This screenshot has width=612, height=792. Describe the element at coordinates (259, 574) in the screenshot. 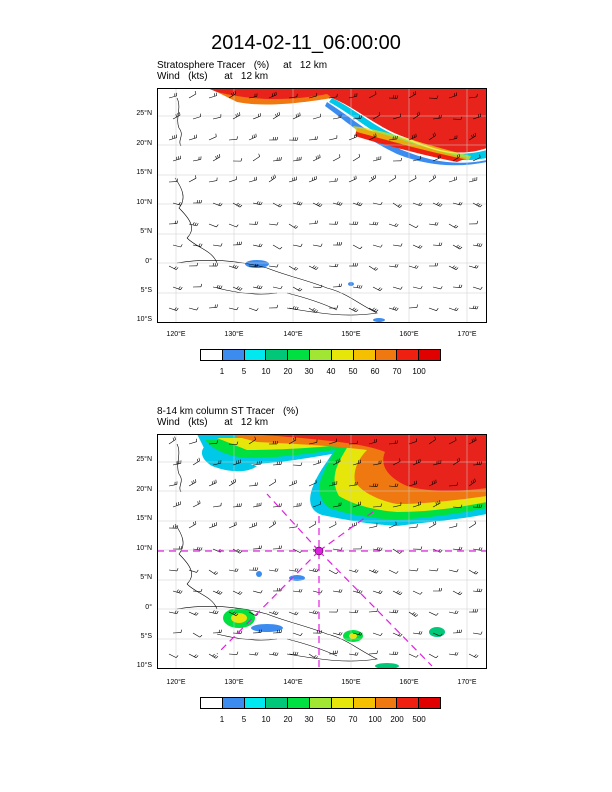

I see `p2-blob` at that location.